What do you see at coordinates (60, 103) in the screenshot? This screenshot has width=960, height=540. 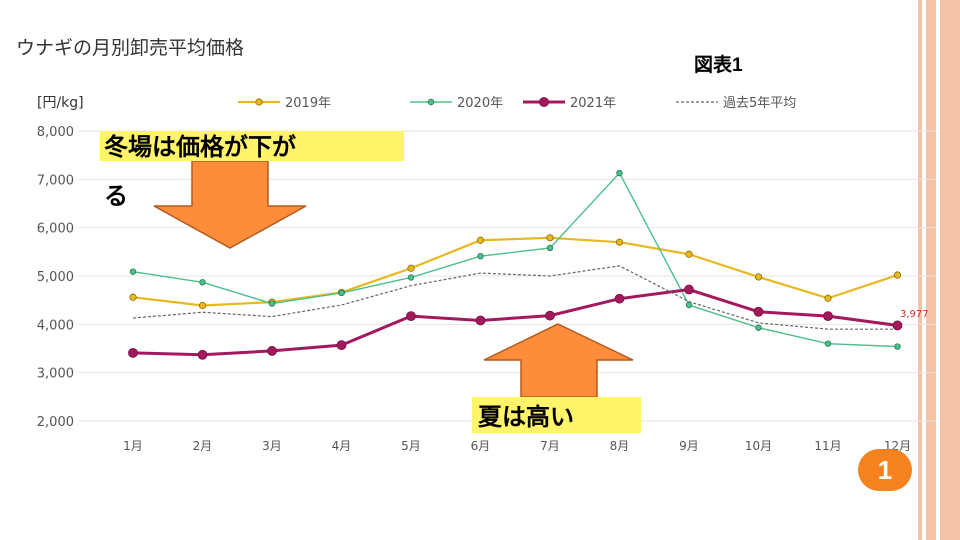 I see `y-axis-label: [円/kg]` at bounding box center [60, 103].